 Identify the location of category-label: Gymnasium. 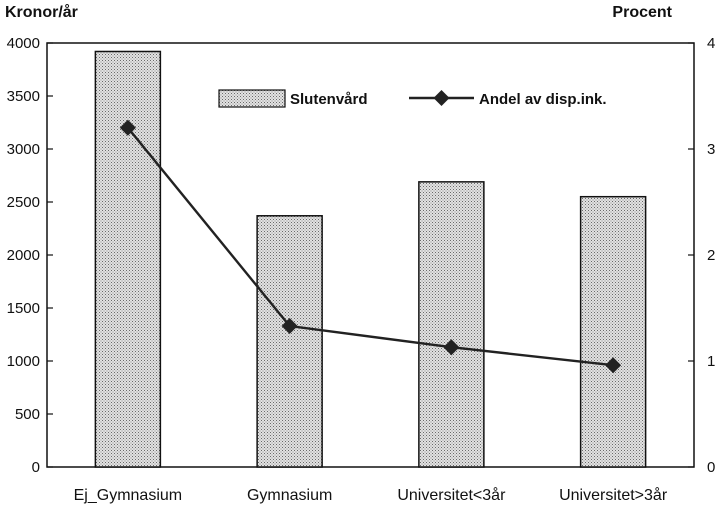
(289, 495).